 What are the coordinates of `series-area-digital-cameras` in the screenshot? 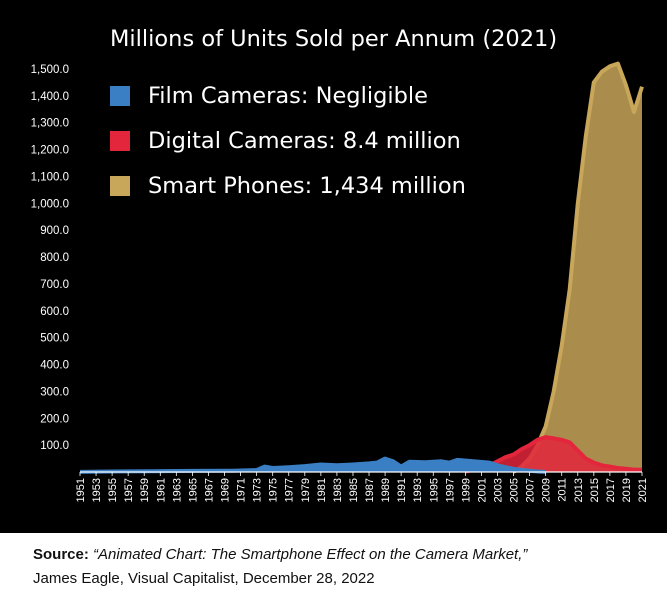 It's located at (553, 454).